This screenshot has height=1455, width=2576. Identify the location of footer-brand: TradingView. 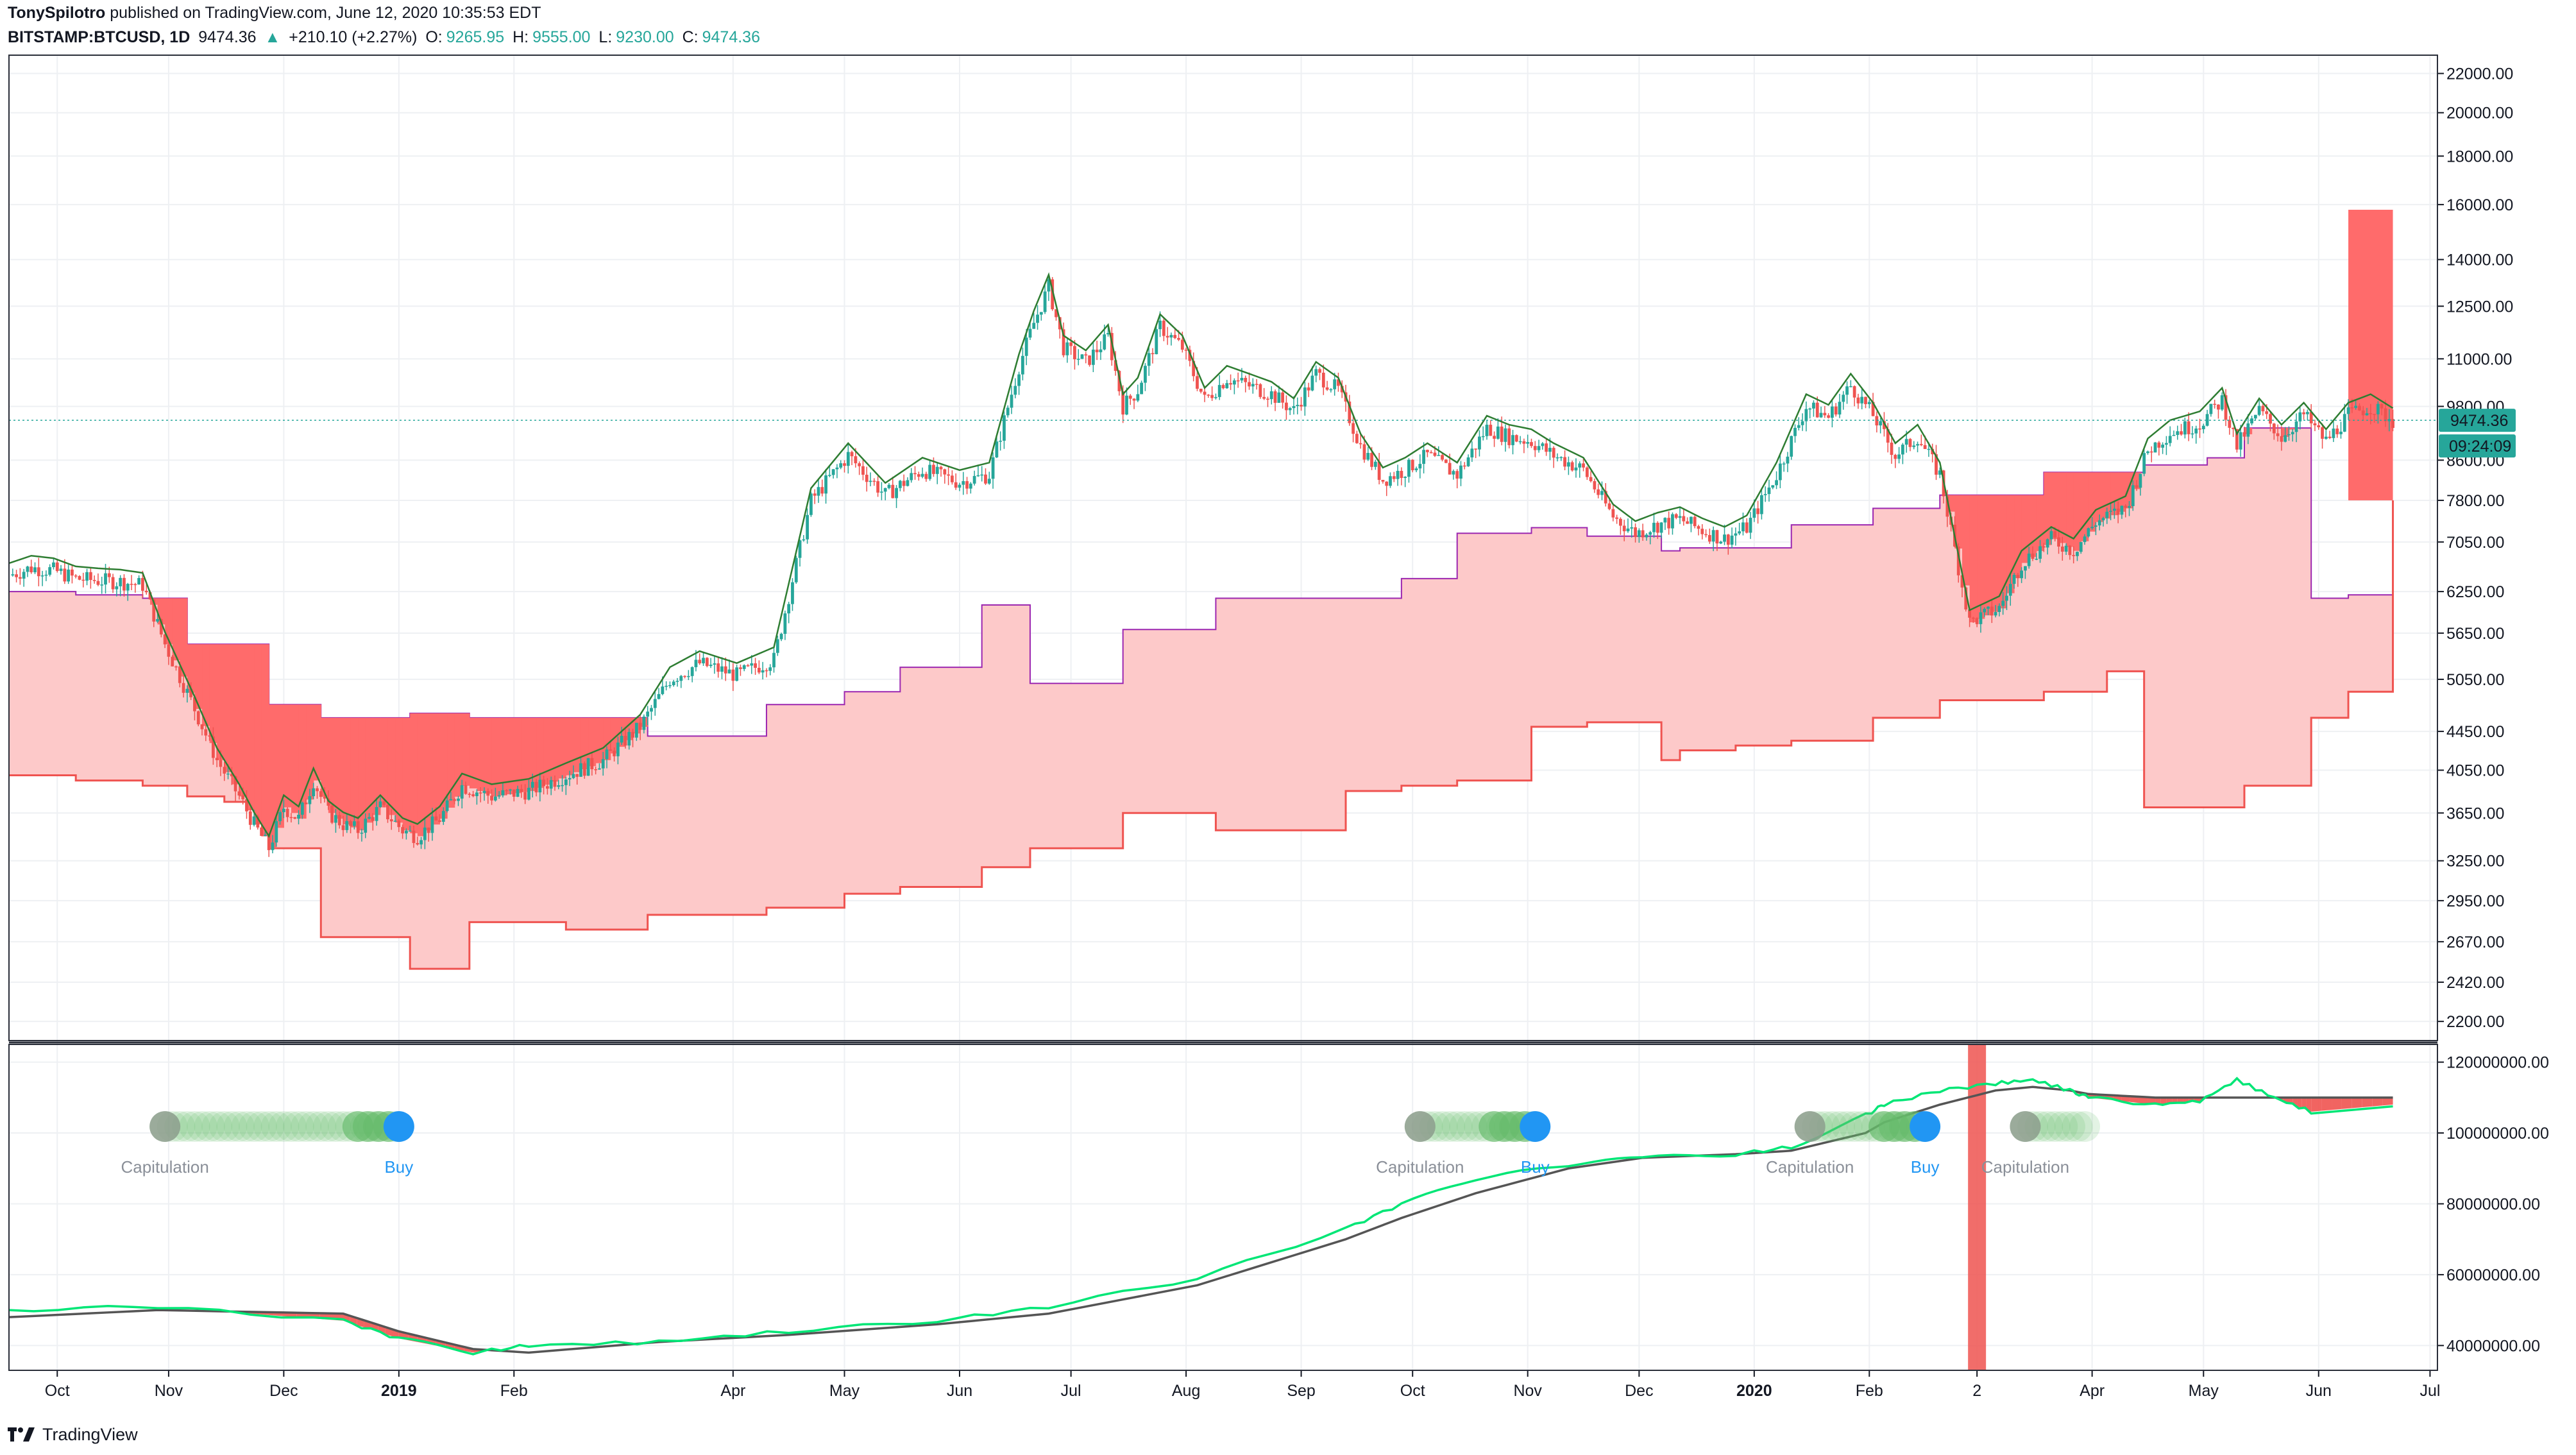
(73, 1434).